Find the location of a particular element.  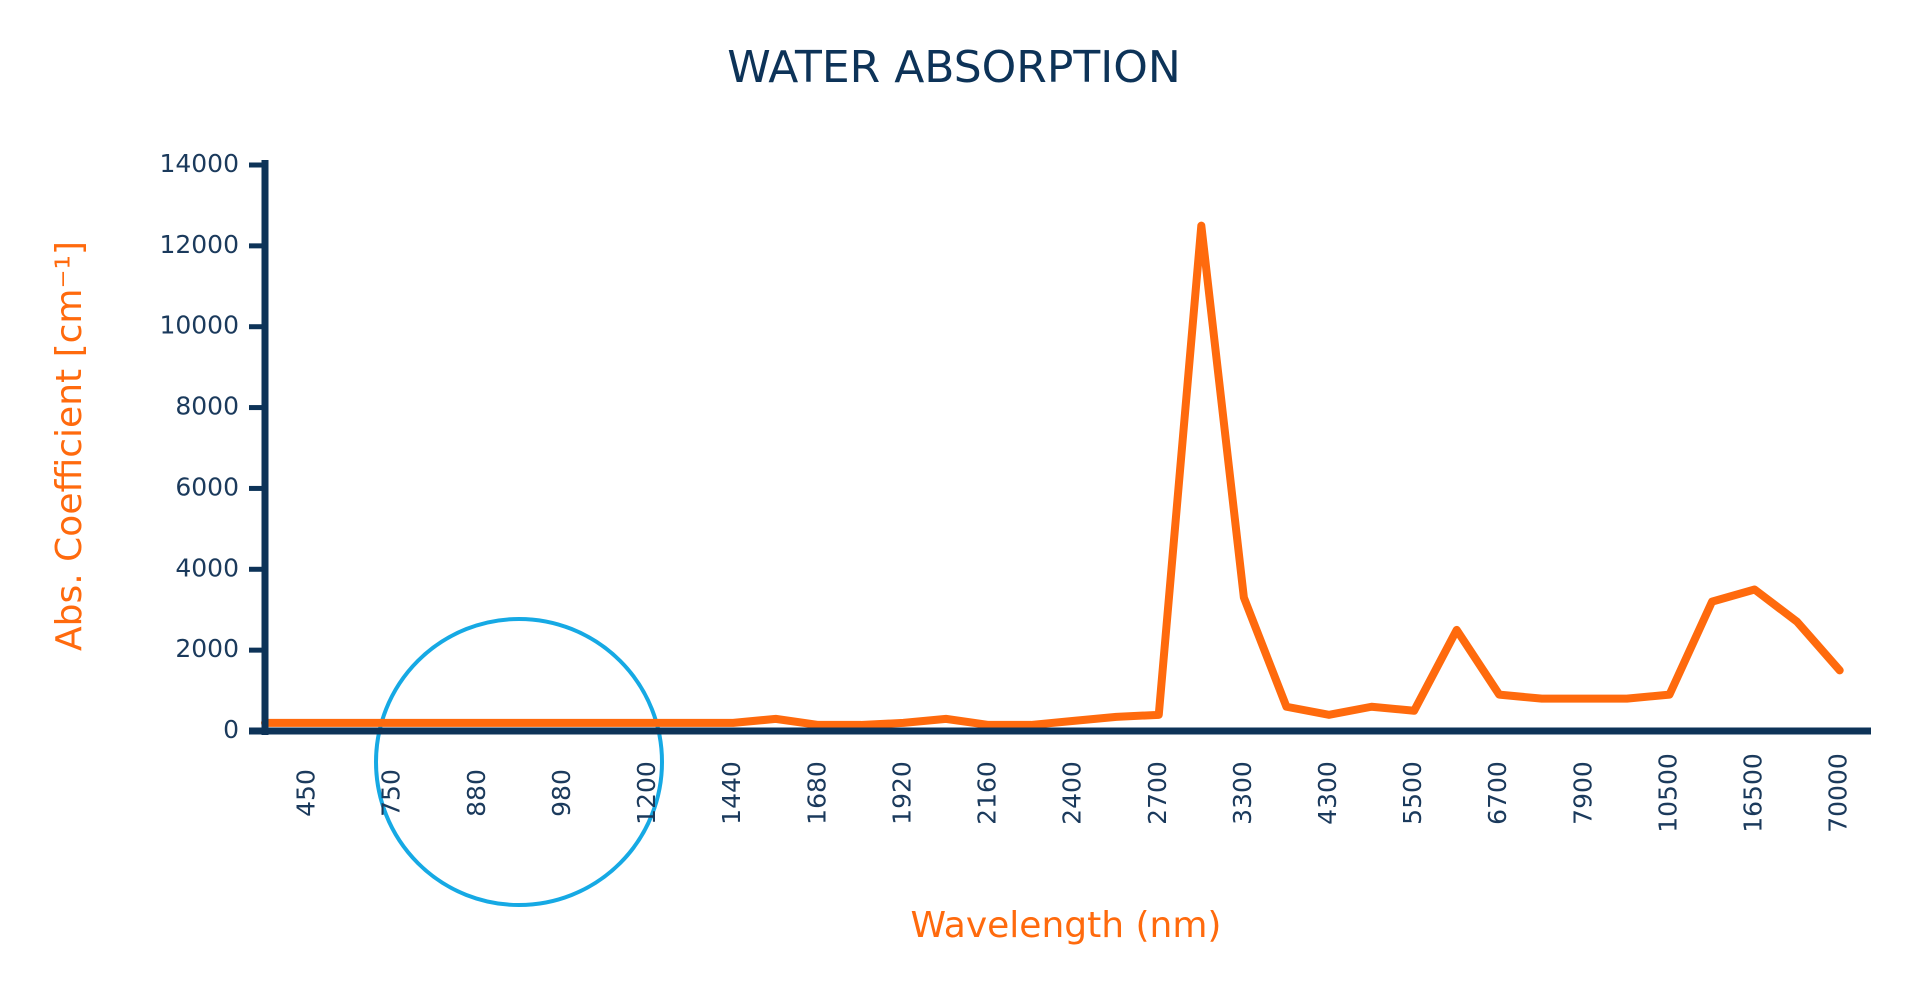

x-tick-label: 1200 is located at coordinates (646, 793).